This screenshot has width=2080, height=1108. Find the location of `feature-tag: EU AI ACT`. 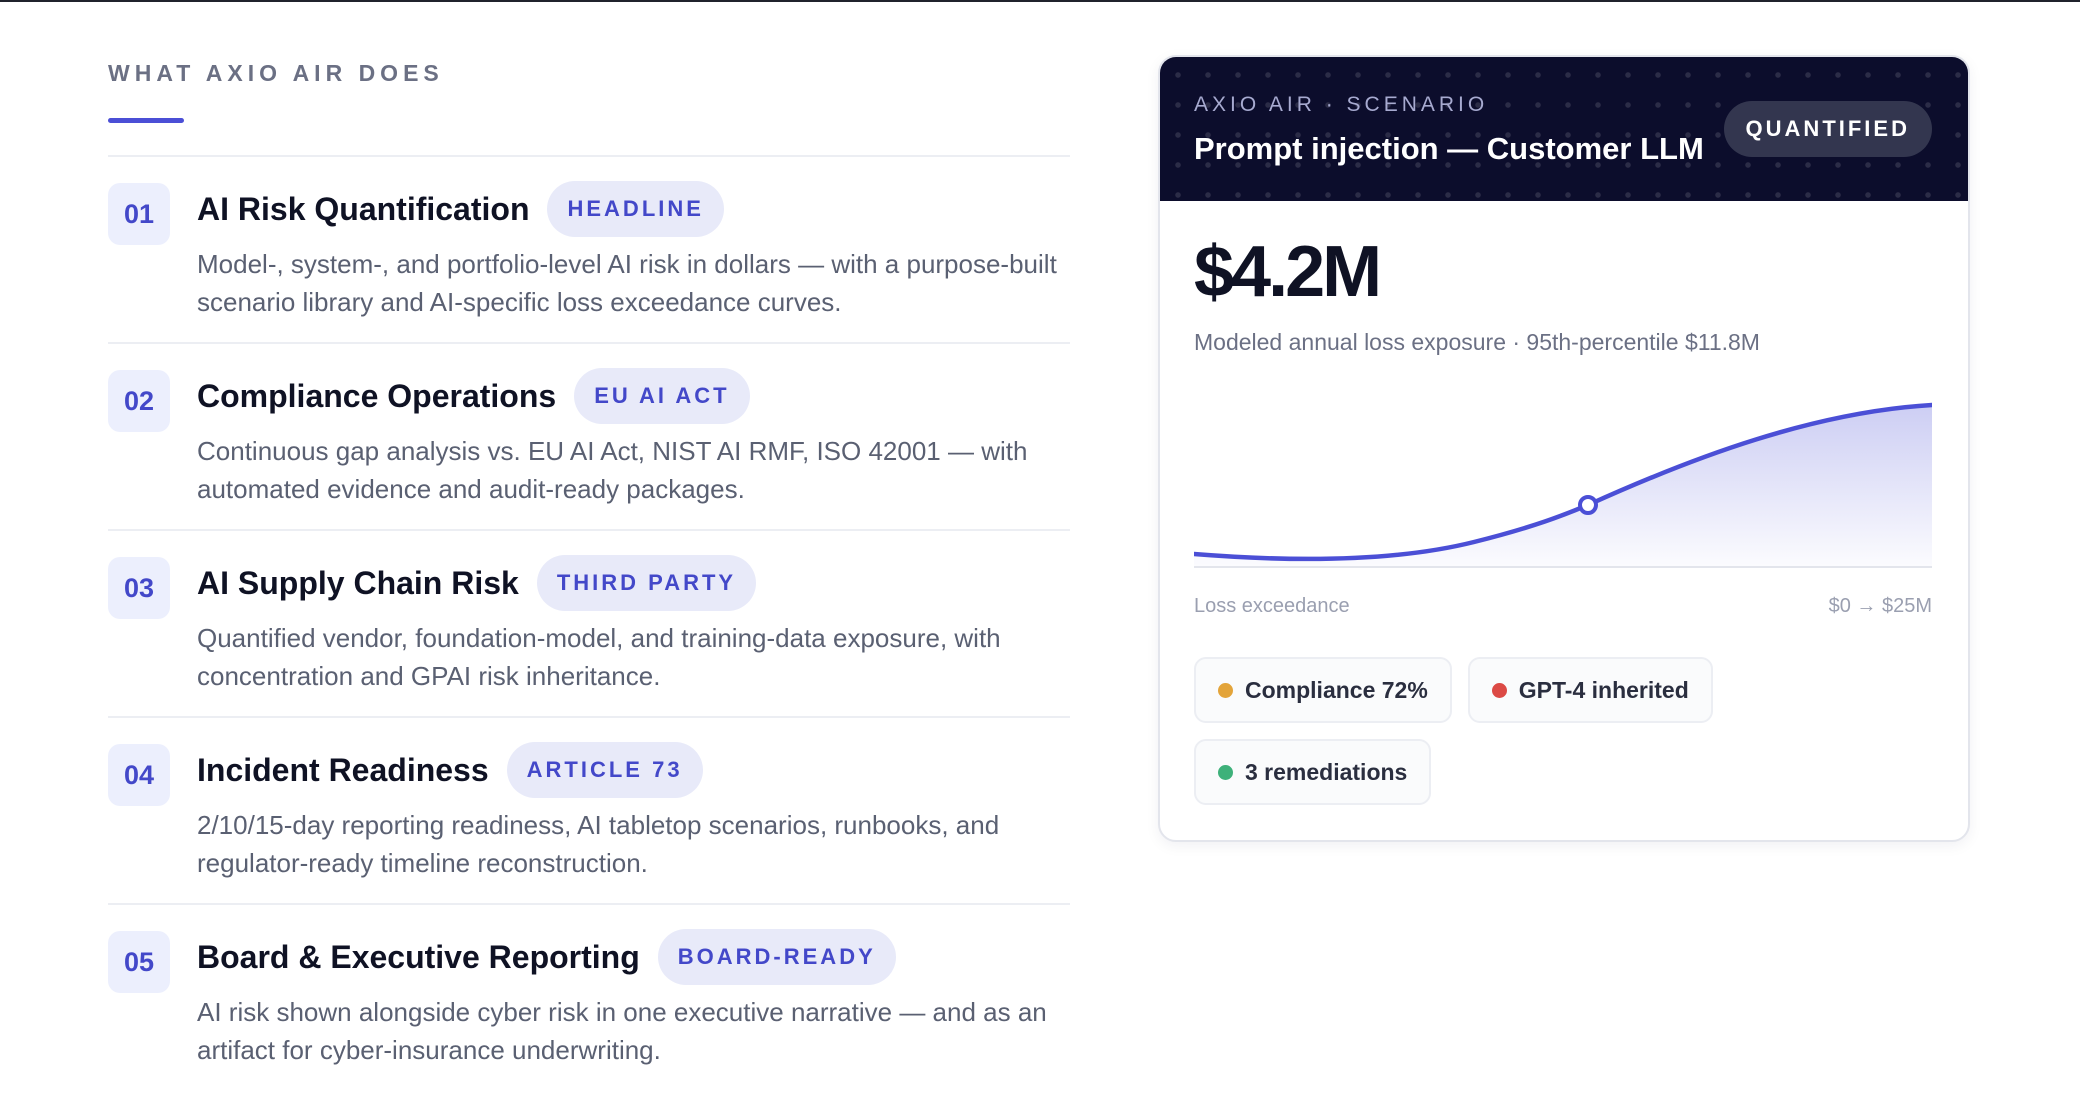

feature-tag: EU AI ACT is located at coordinates (662, 396).